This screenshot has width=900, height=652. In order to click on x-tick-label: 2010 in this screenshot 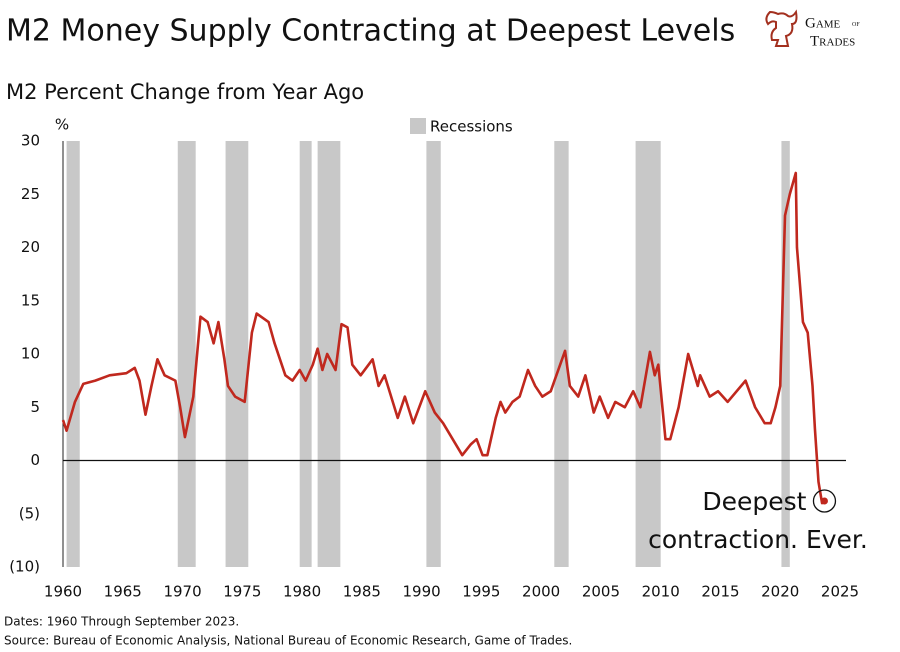, I will do `click(661, 592)`.